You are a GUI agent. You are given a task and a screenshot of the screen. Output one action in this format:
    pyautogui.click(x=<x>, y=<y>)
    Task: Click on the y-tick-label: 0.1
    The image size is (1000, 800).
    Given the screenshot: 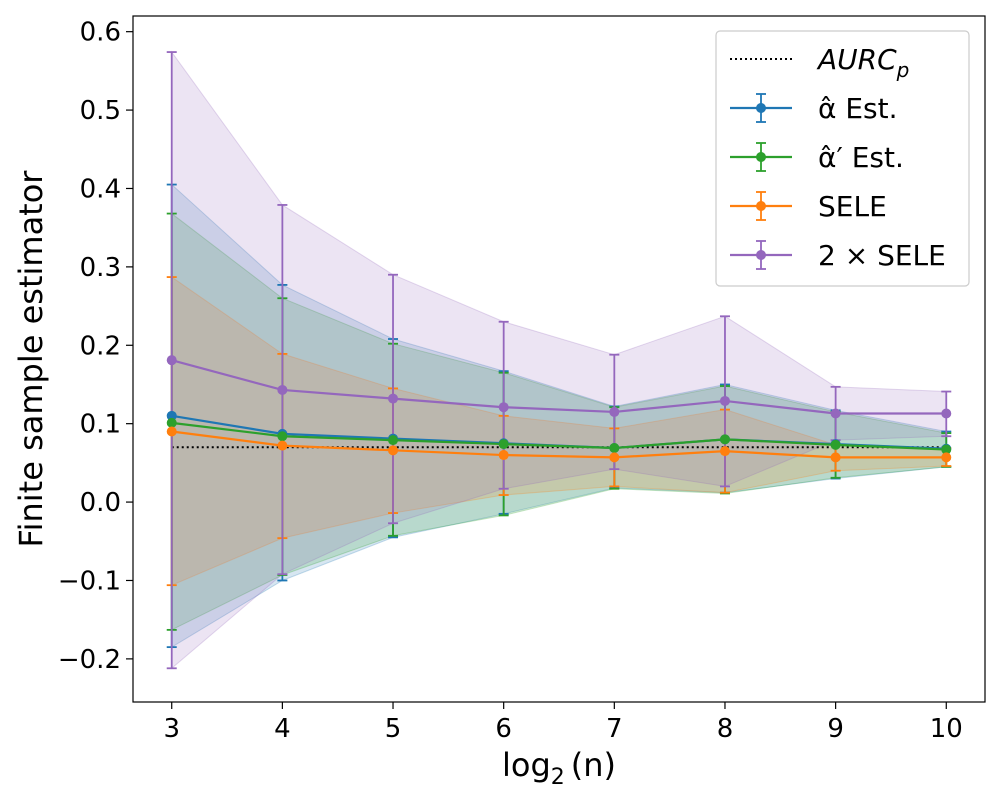 What is the action you would take?
    pyautogui.click(x=100, y=425)
    